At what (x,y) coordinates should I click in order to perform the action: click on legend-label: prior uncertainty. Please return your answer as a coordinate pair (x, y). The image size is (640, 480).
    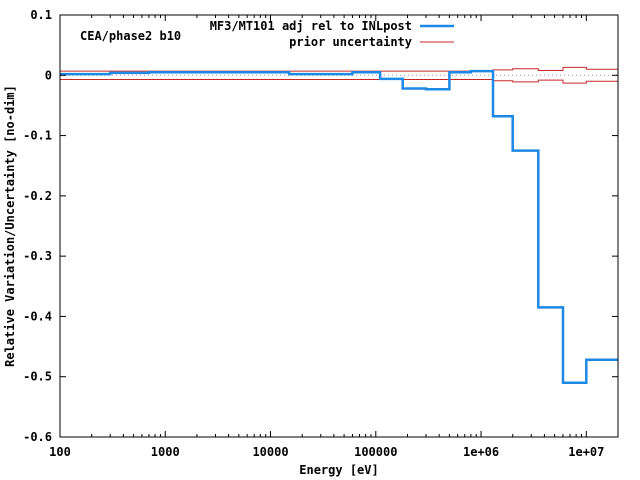
    Looking at the image, I should click on (350, 42).